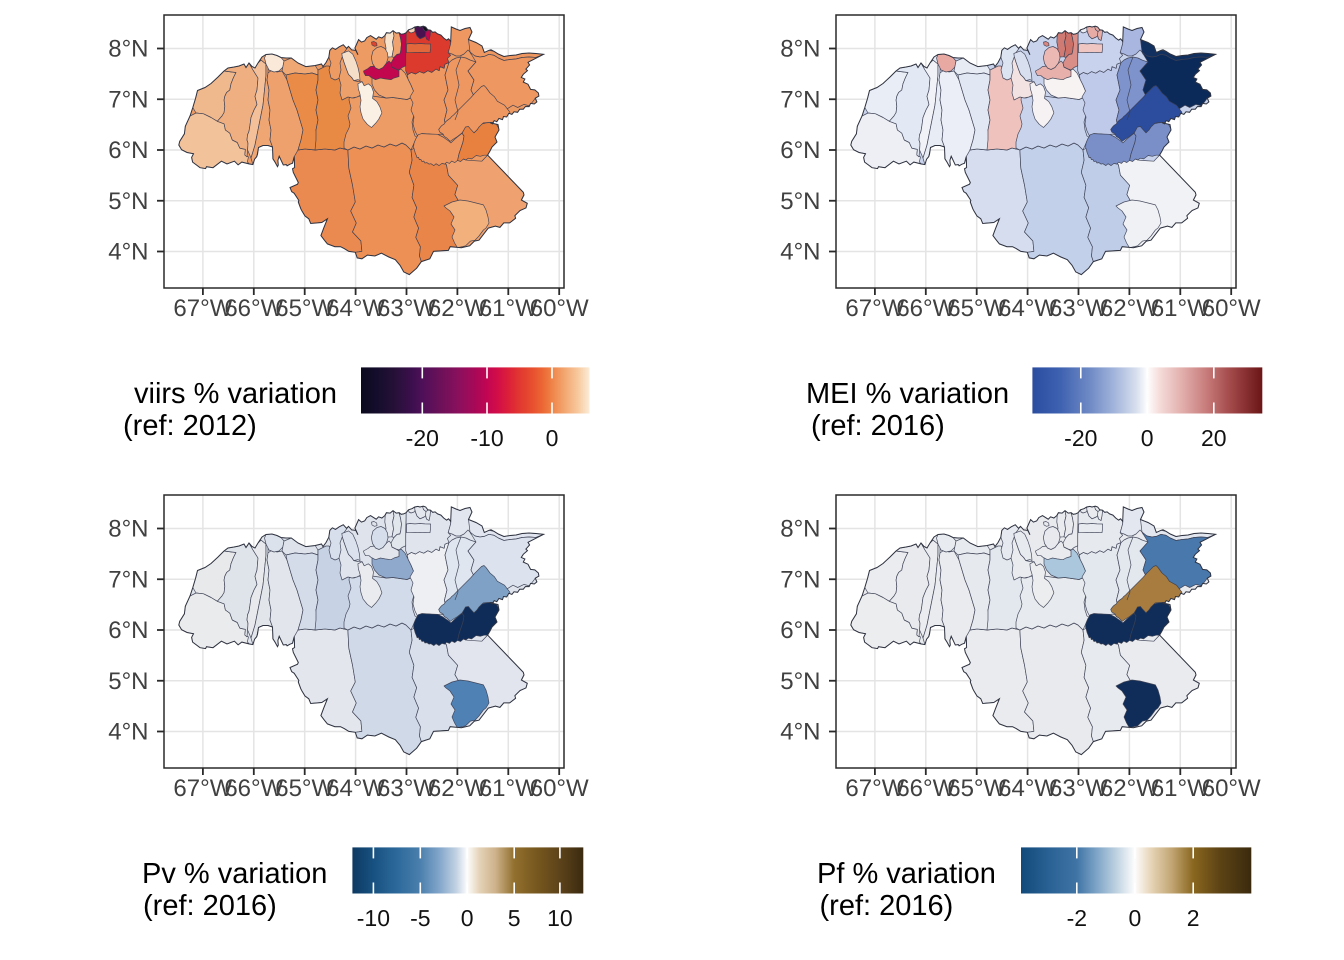 This screenshot has width=1344, height=960. Describe the element at coordinates (420, 918) in the screenshot. I see `svg-text: -5` at that location.